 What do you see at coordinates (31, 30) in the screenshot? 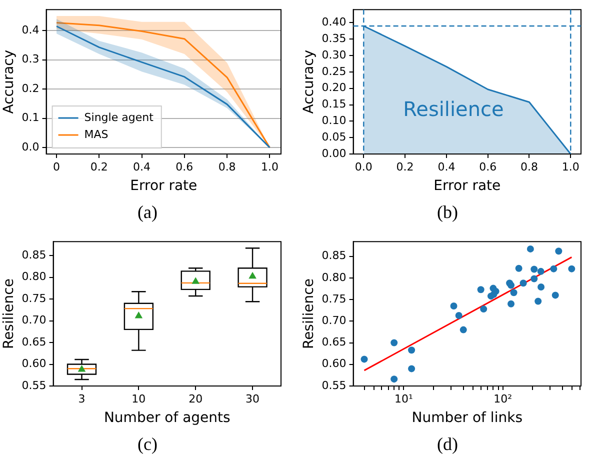
I see `y-tick-label: 0.4` at bounding box center [31, 30].